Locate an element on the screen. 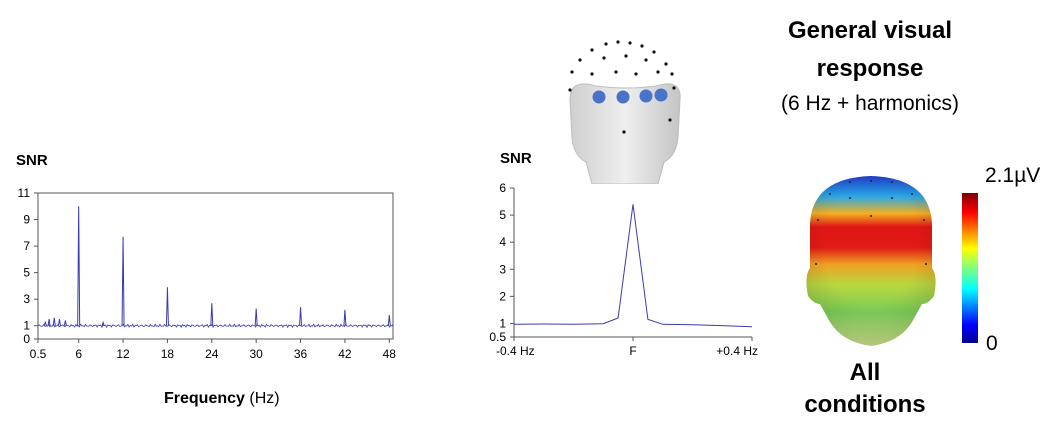 The width and height of the screenshot is (1052, 422). y-tick-label: 11 is located at coordinates (24, 193).